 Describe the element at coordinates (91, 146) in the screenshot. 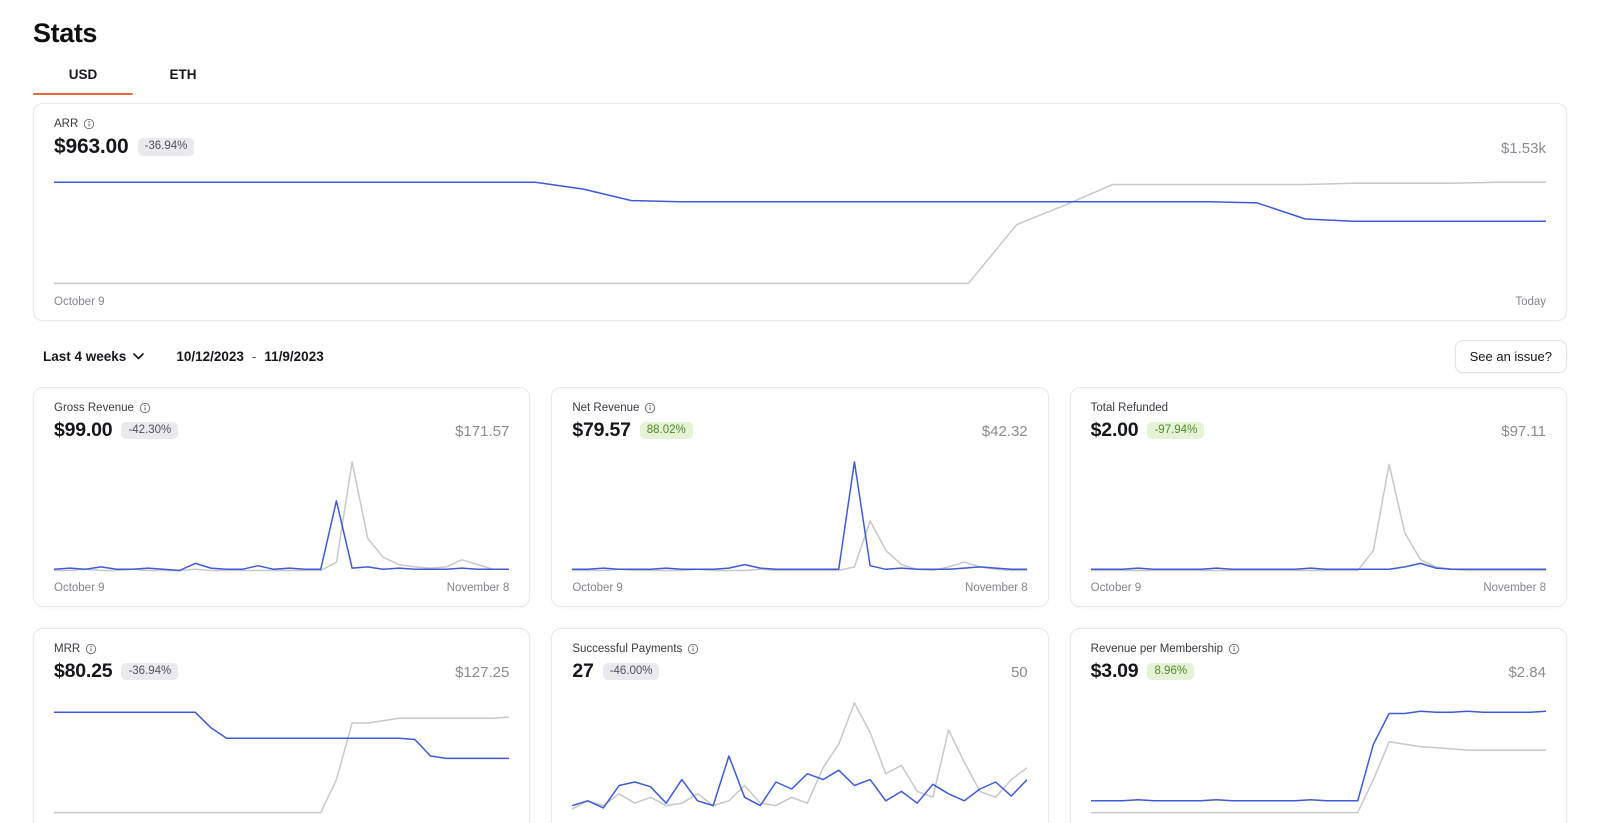

I see `arr-value: $963.00` at that location.